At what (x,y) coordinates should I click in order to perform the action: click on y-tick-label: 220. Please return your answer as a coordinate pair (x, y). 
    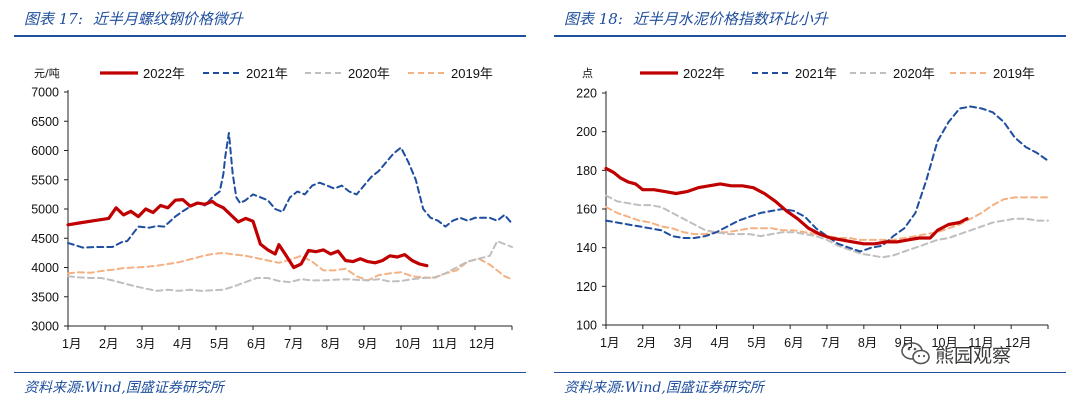
    Looking at the image, I should click on (586, 94).